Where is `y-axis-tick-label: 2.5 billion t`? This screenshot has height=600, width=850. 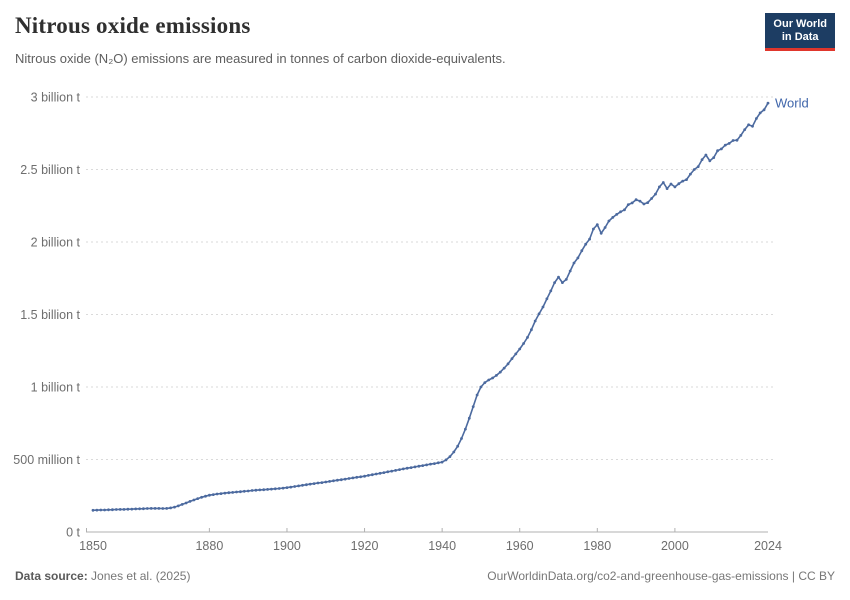
y-axis-tick-label: 2.5 billion t is located at coordinates (50, 170).